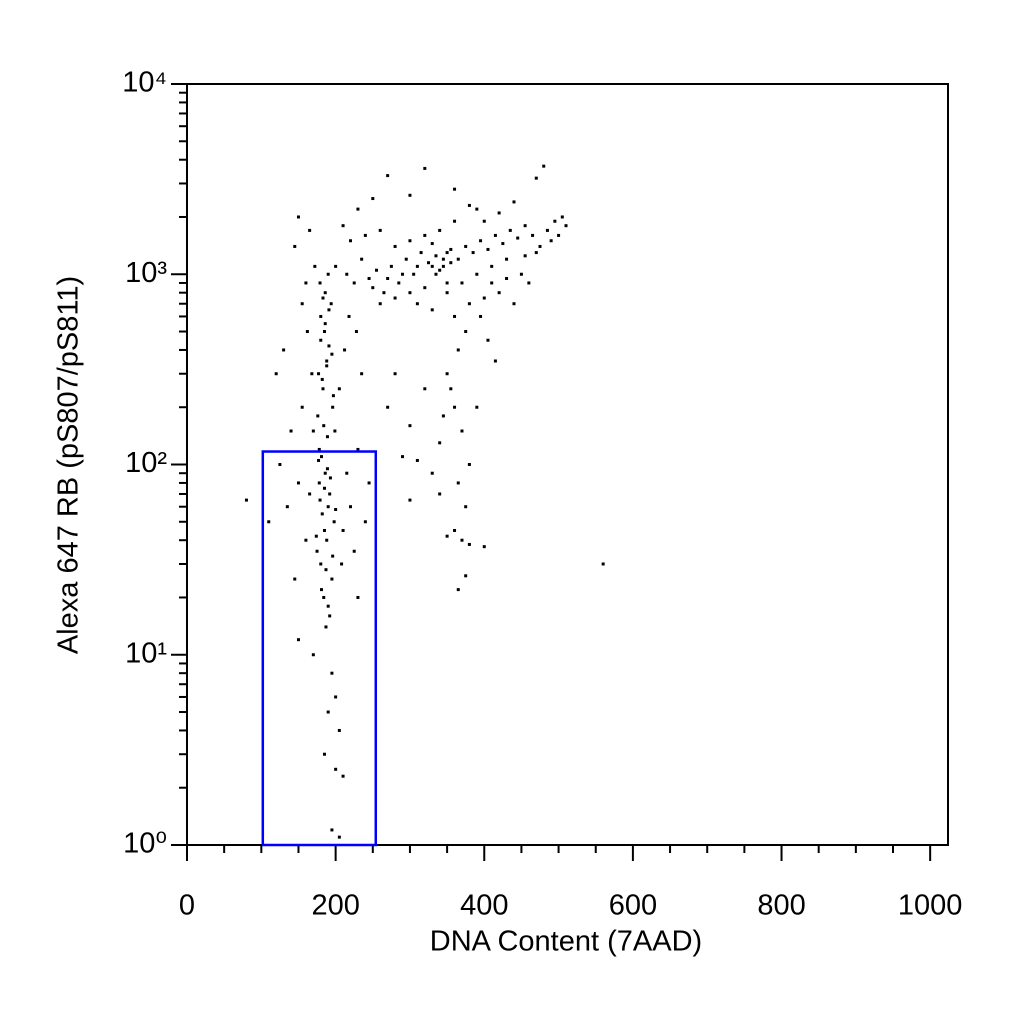 This screenshot has height=1024, width=1024. What do you see at coordinates (335, 906) in the screenshot?
I see `x-tick-label: 200` at bounding box center [335, 906].